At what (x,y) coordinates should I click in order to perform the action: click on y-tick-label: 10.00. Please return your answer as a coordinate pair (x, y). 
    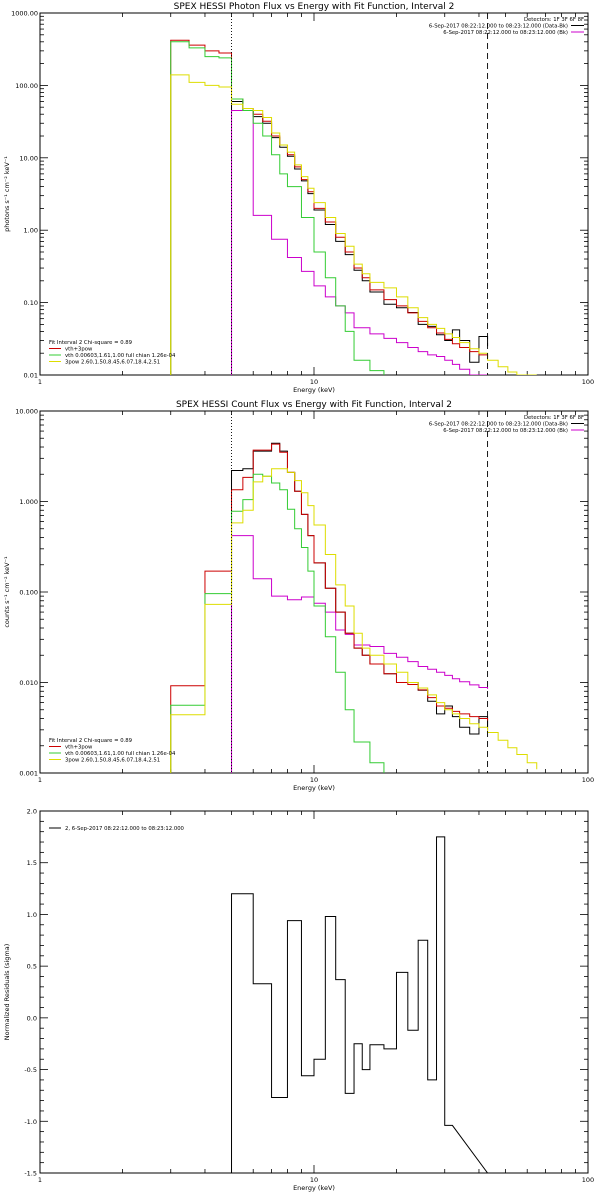
    Looking at the image, I should click on (28, 158).